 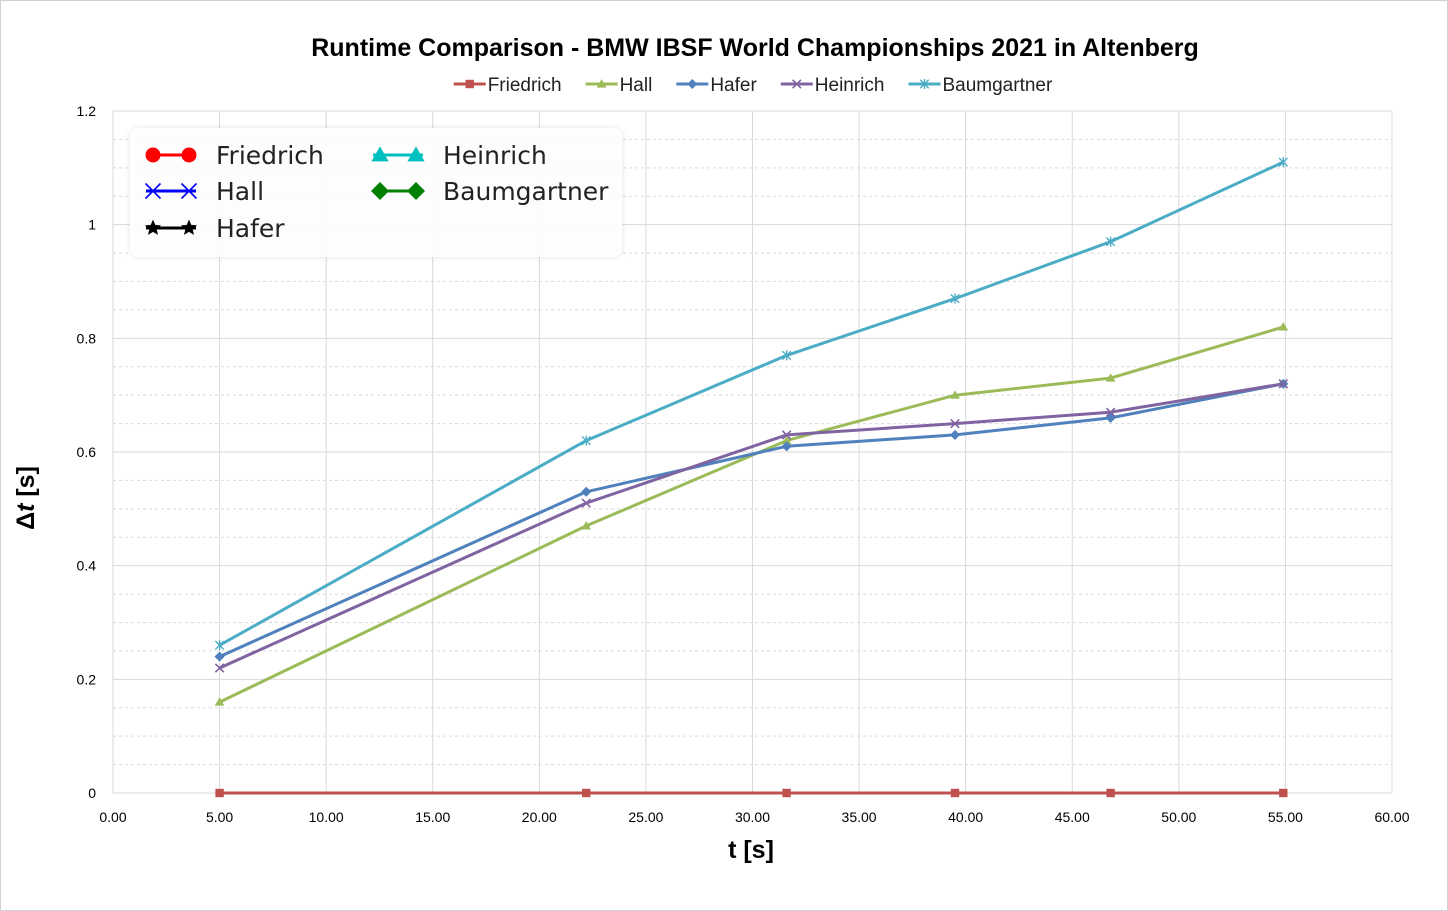 I want to click on x-tick-label: 25.00, so click(x=645, y=817).